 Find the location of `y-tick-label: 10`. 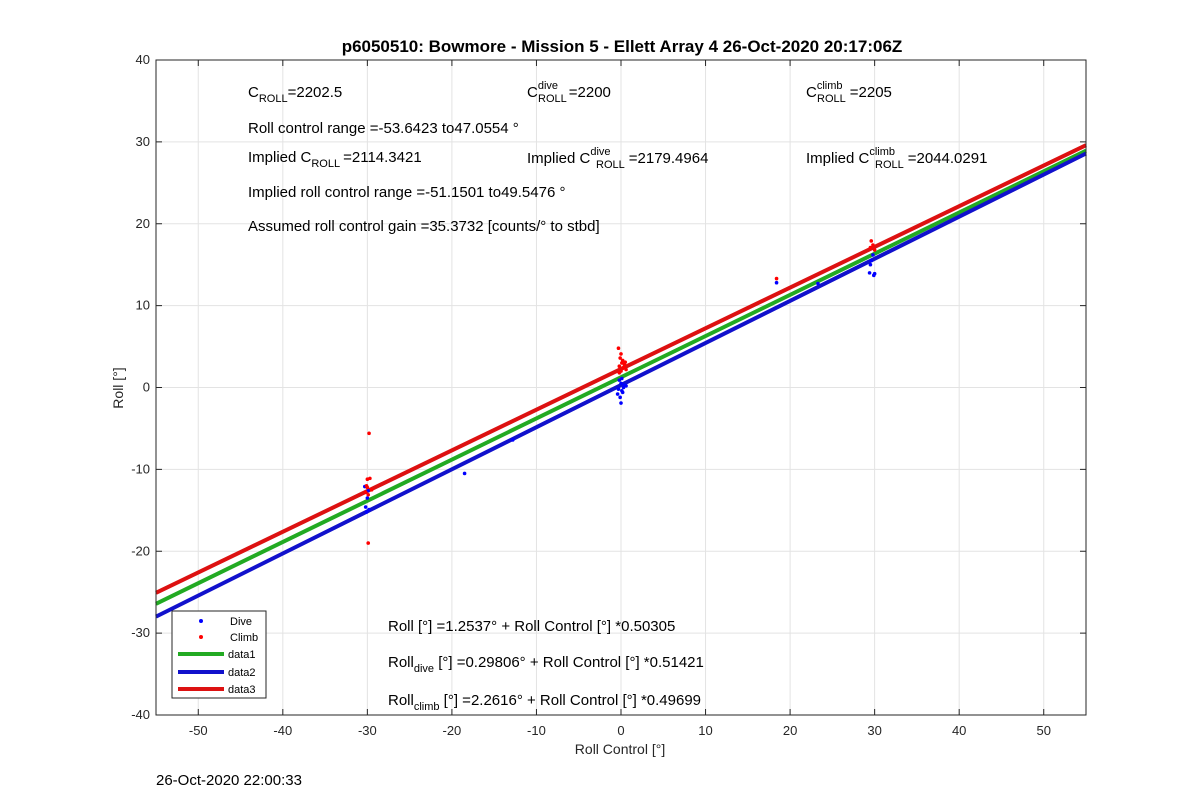

y-tick-label: 10 is located at coordinates (143, 305).